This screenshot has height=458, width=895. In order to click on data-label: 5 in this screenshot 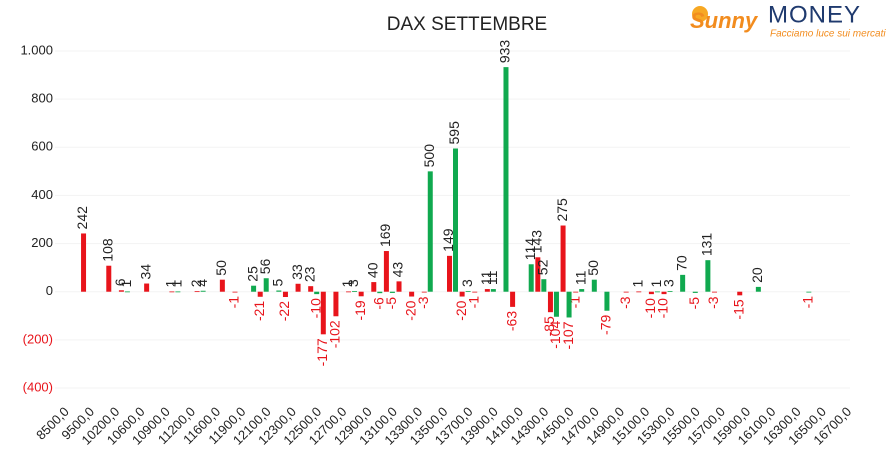, I will do `click(278, 283)`.